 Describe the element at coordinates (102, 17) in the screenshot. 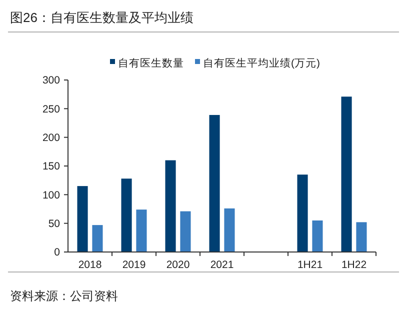

I see `chart-title: 图26：自有医生数量及平均业绩` at that location.